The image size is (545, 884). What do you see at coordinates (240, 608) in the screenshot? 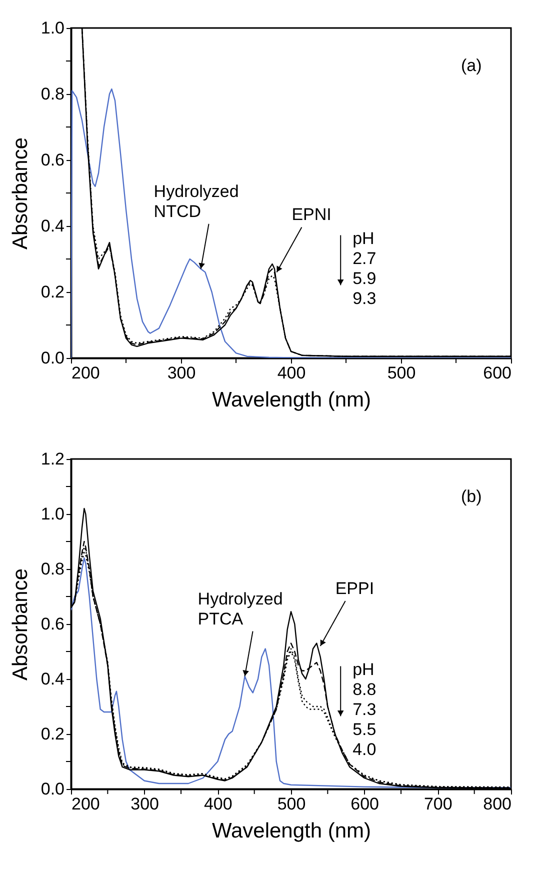
I see `annotation: Hydrolyzed PTCA` at bounding box center [240, 608].